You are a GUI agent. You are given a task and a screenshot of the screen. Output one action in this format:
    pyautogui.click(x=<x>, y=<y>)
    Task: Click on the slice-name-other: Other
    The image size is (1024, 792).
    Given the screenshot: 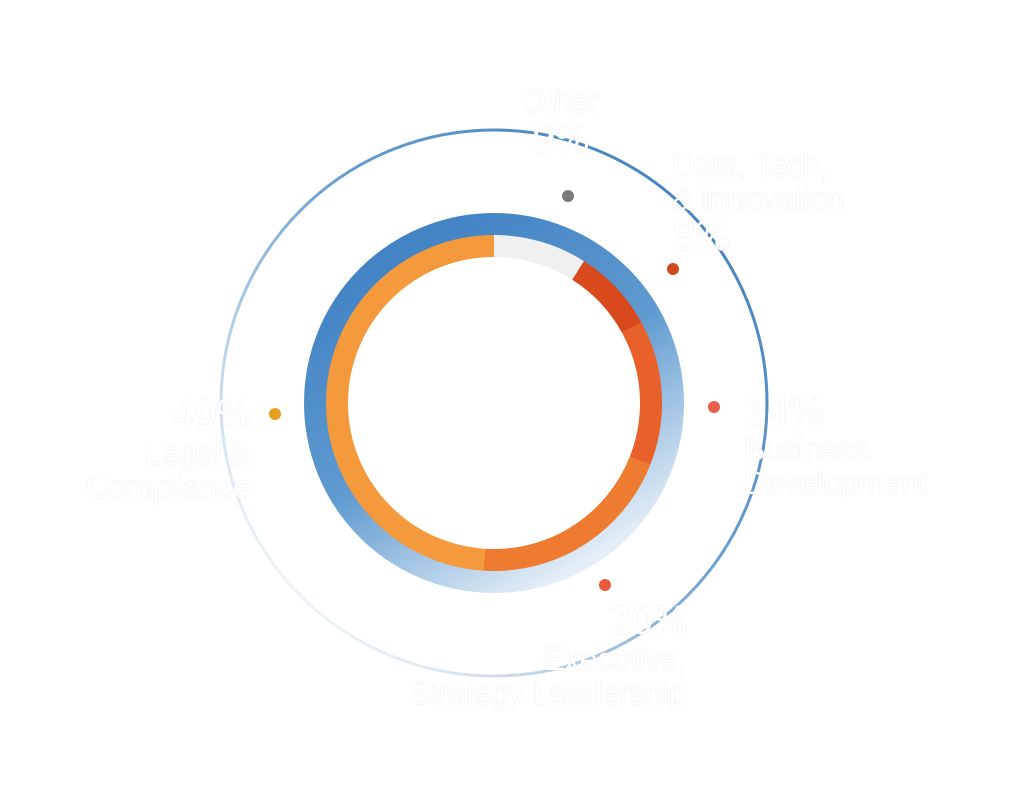 What is the action you would take?
    pyautogui.click(x=560, y=101)
    